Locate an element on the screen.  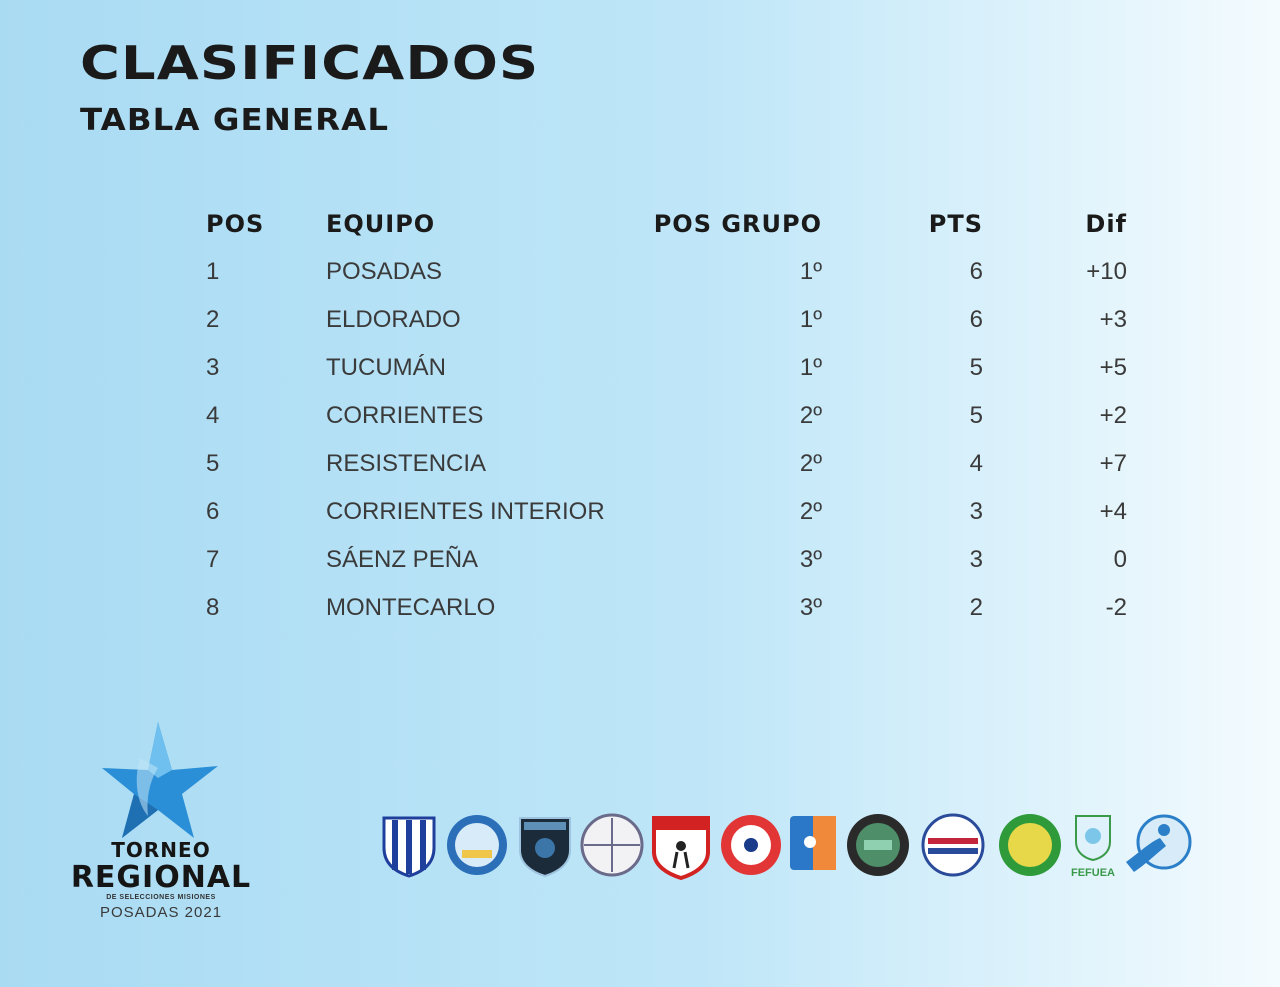
row-dif: +7 is located at coordinates (1113, 463).